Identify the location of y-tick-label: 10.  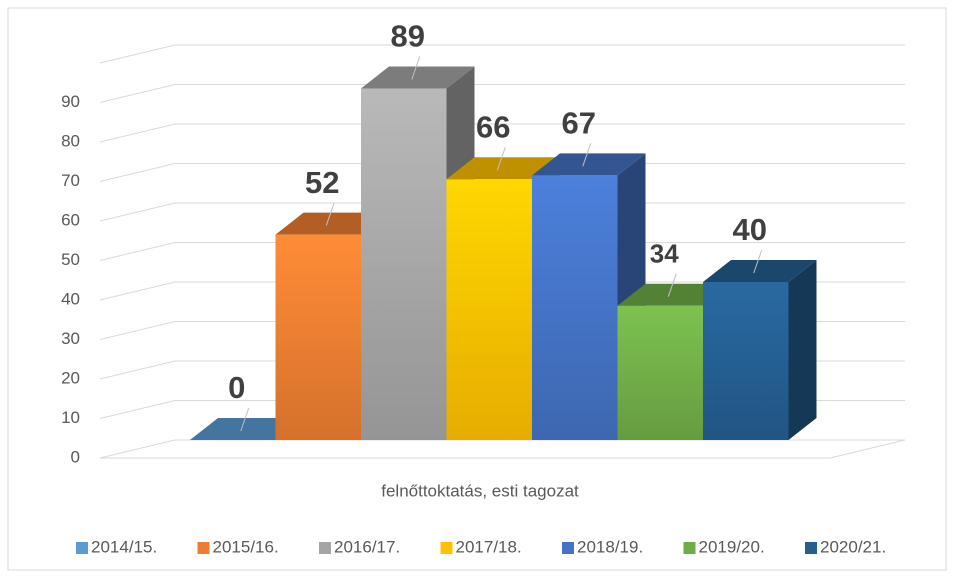
(70, 417).